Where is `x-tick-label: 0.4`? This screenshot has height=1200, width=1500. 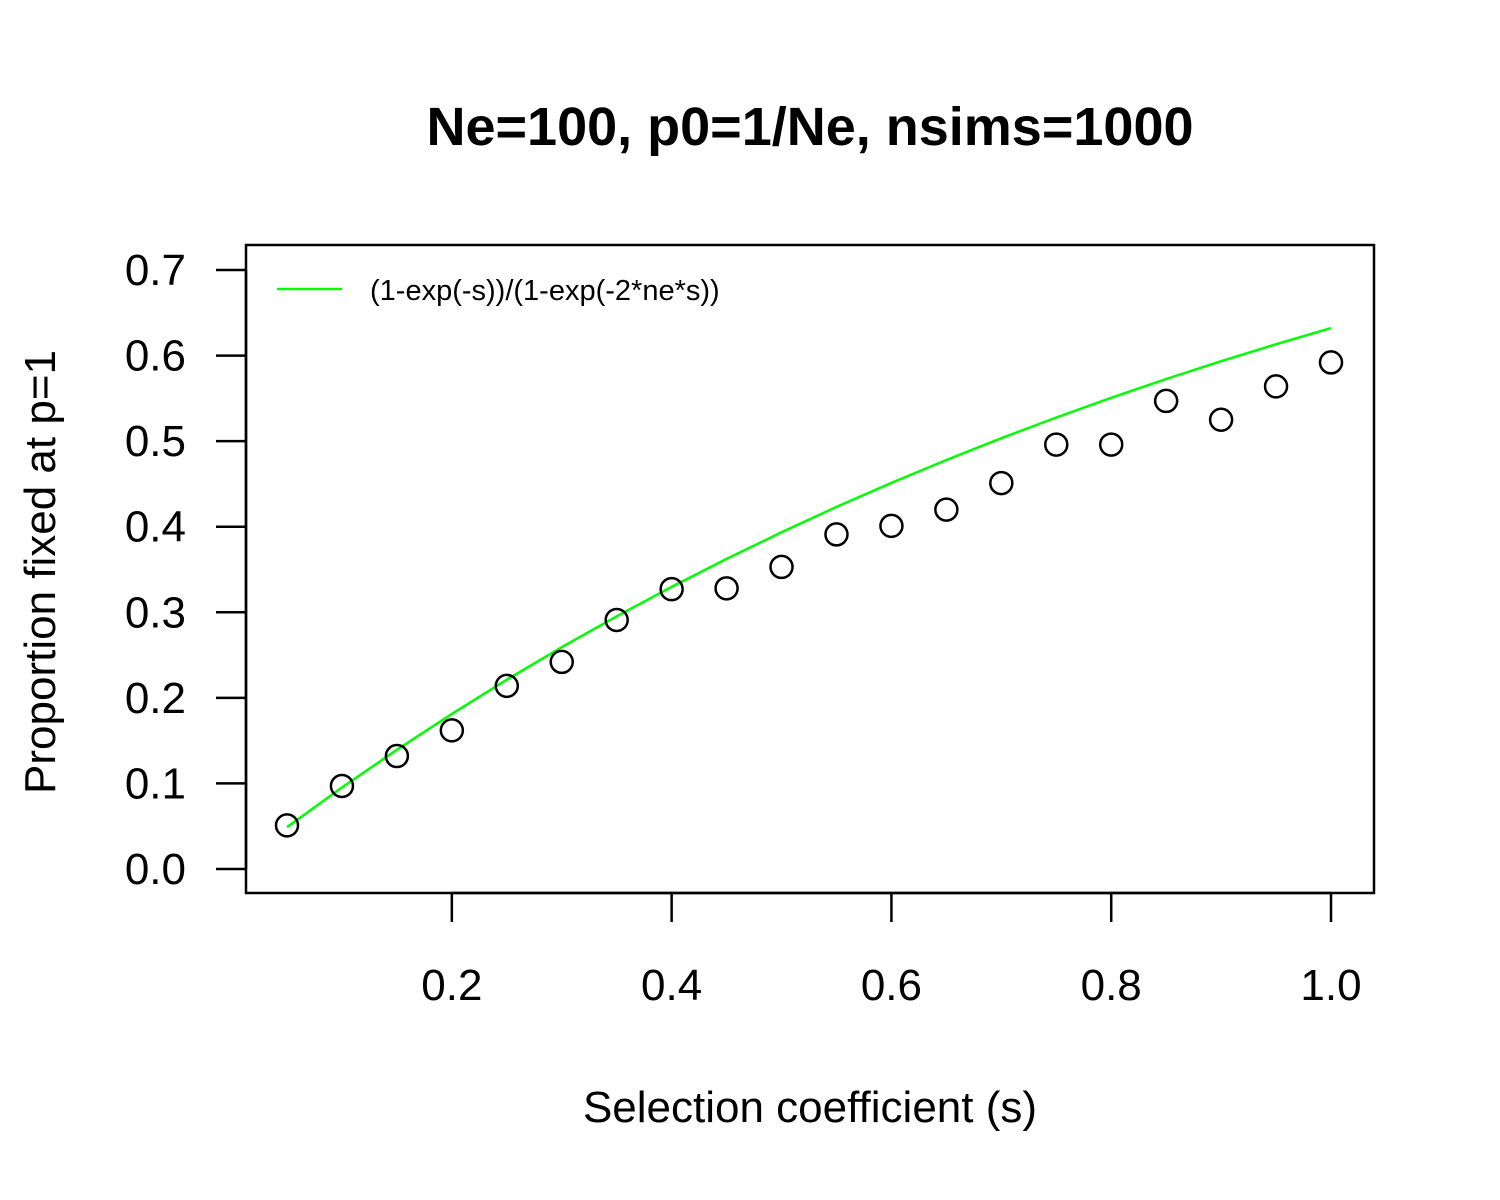 x-tick-label: 0.4 is located at coordinates (671, 985).